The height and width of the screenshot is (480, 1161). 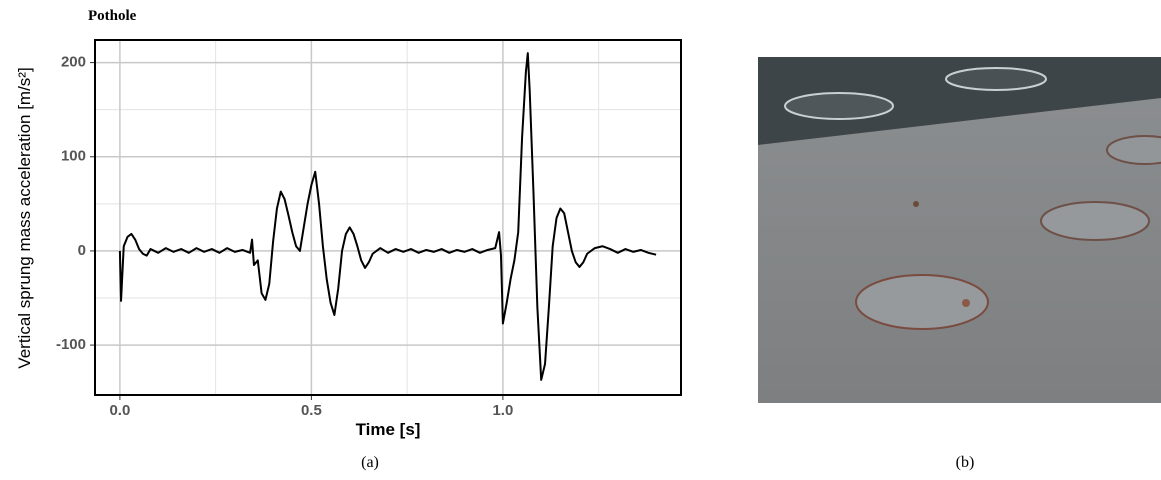 What do you see at coordinates (965, 462) in the screenshot?
I see `panel-label: (b)` at bounding box center [965, 462].